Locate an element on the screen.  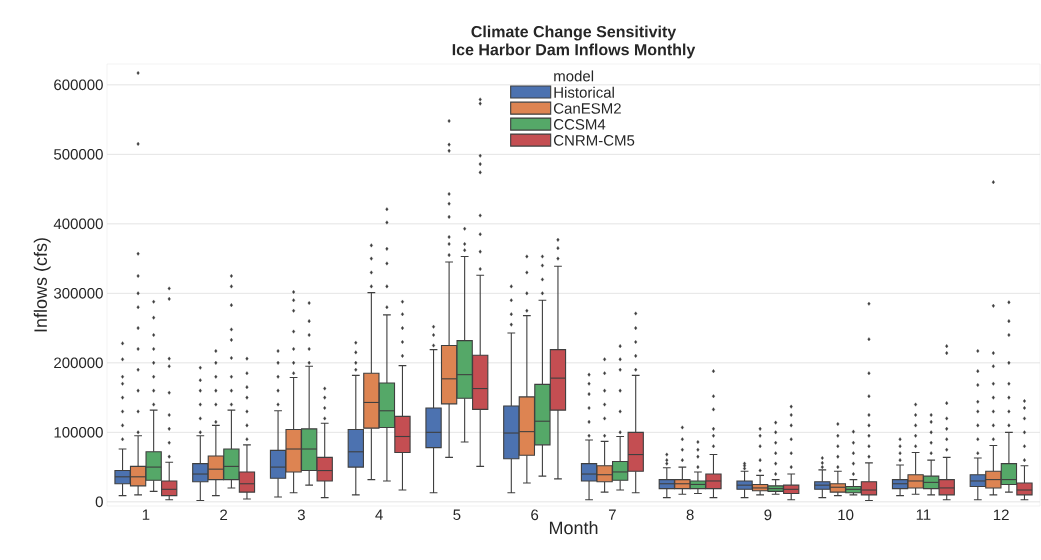
x-tick-label: 4 is located at coordinates (379, 514).